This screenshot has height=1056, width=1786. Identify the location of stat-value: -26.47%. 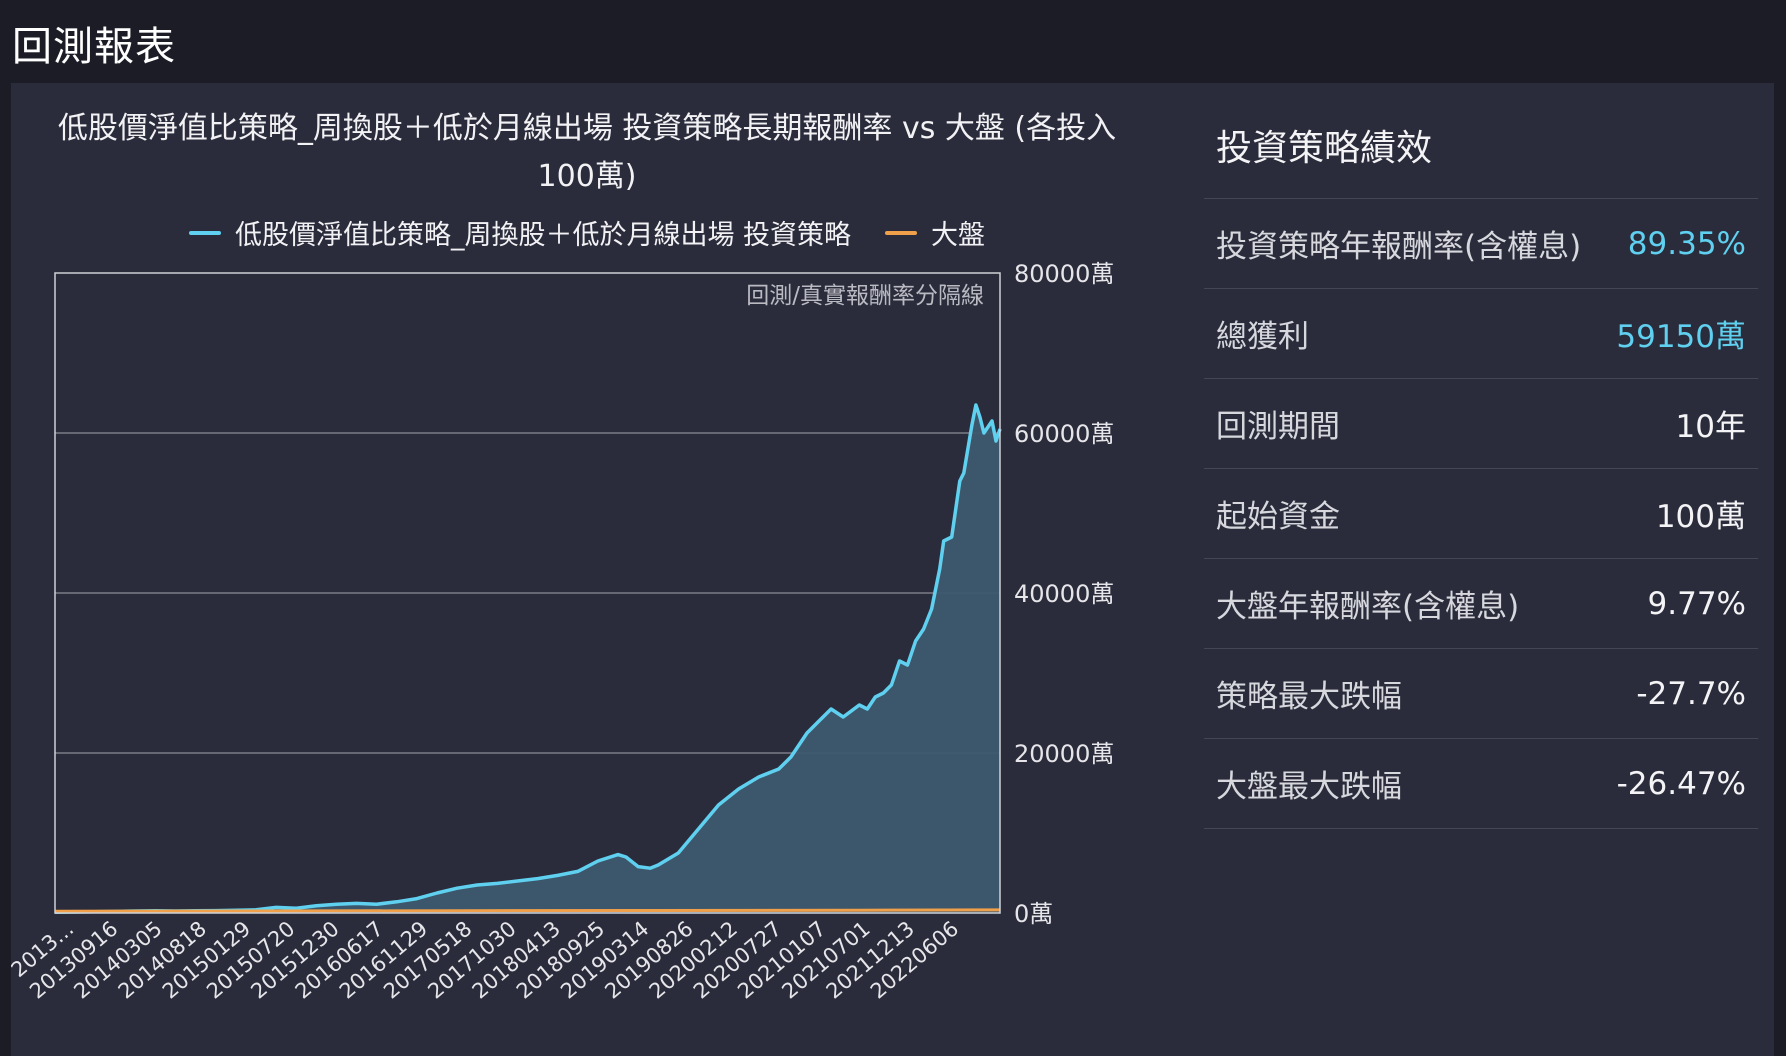
(1681, 783).